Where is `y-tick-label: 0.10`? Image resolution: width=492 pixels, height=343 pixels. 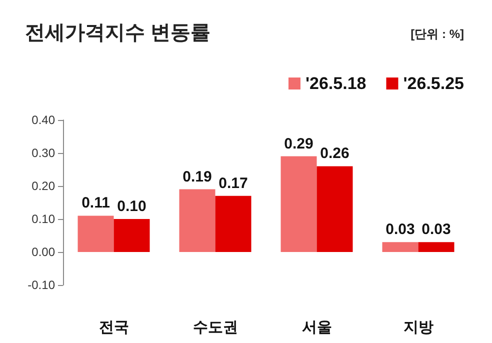 y-tick-label: 0.10 is located at coordinates (44, 219).